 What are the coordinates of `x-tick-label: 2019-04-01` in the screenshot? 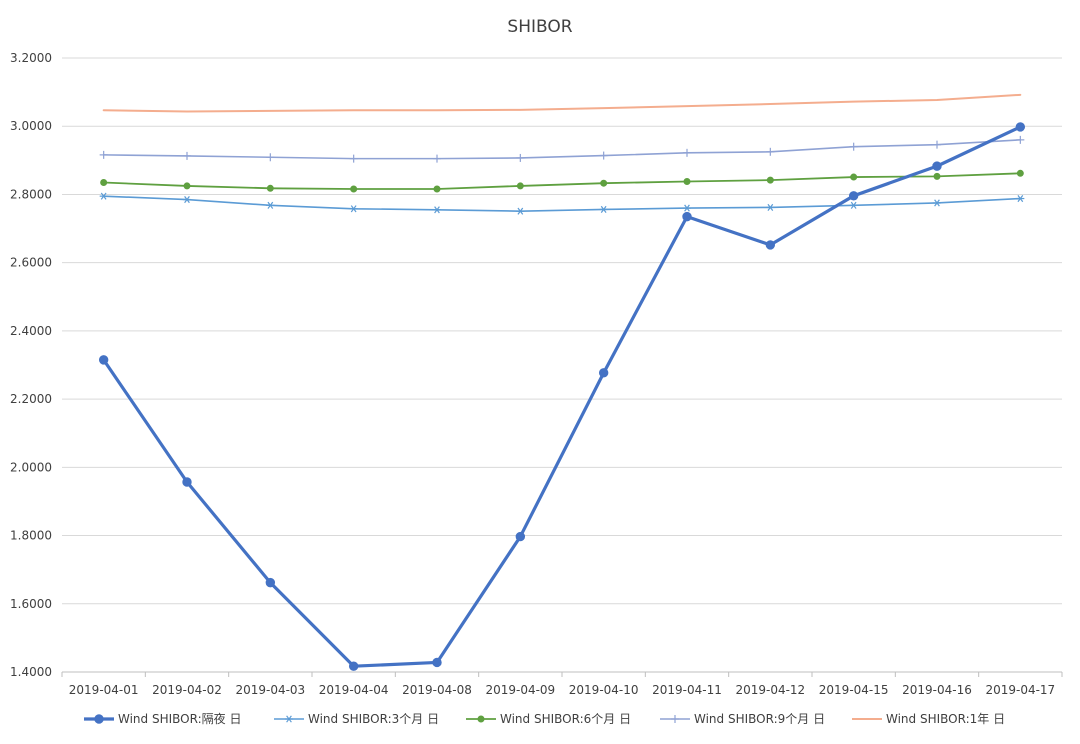 It's located at (104, 690).